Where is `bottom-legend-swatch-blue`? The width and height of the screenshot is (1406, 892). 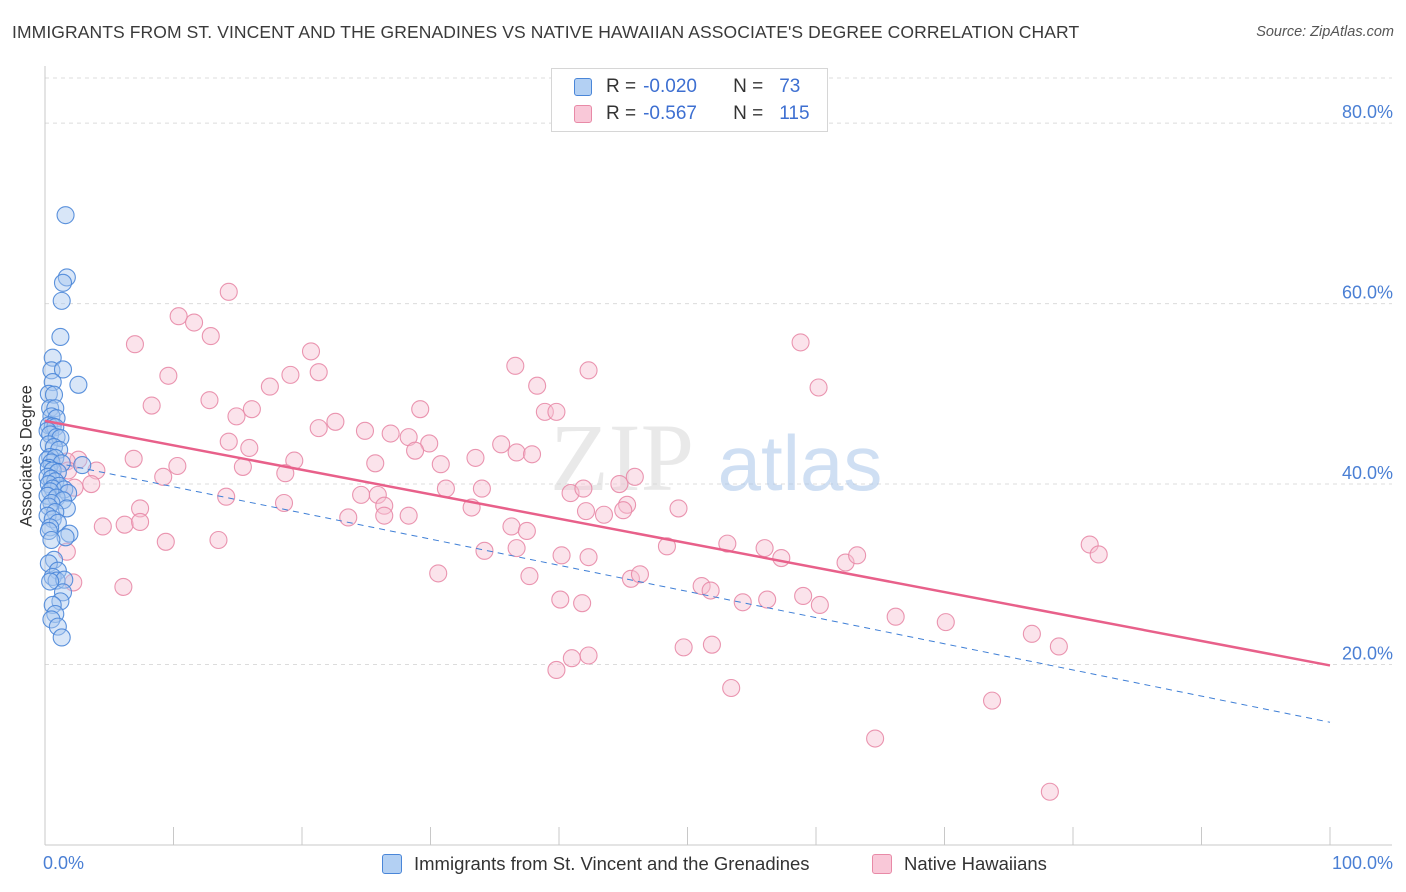 bottom-legend-swatch-blue is located at coordinates (392, 864).